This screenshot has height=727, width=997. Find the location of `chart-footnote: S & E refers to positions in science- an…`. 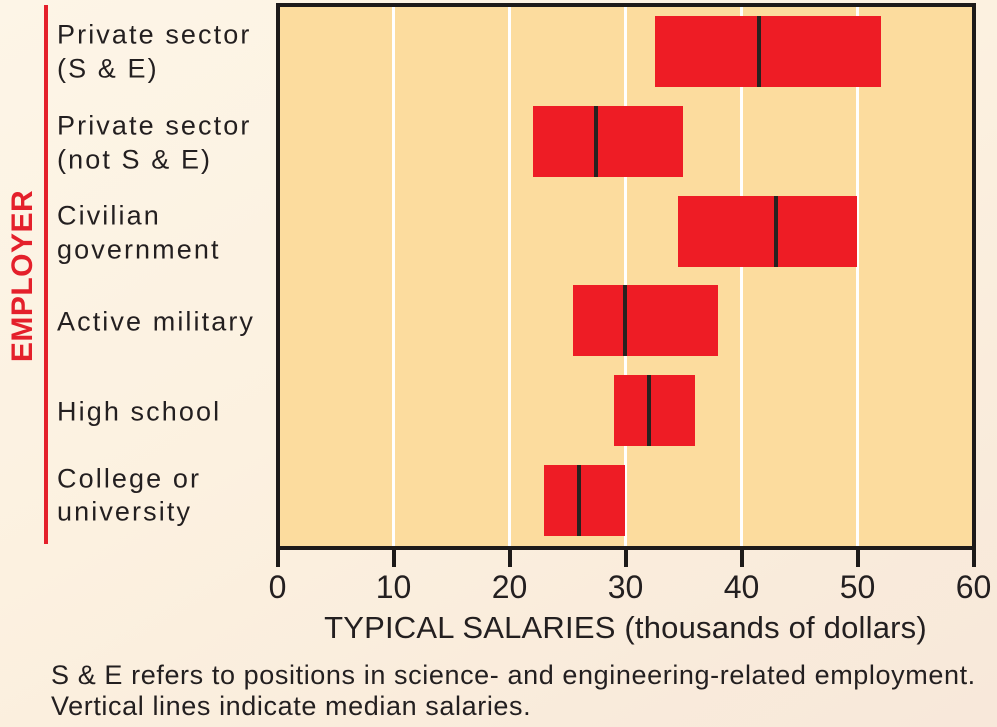

chart-footnote: S & E refers to positions in science- an… is located at coordinates (513, 690).